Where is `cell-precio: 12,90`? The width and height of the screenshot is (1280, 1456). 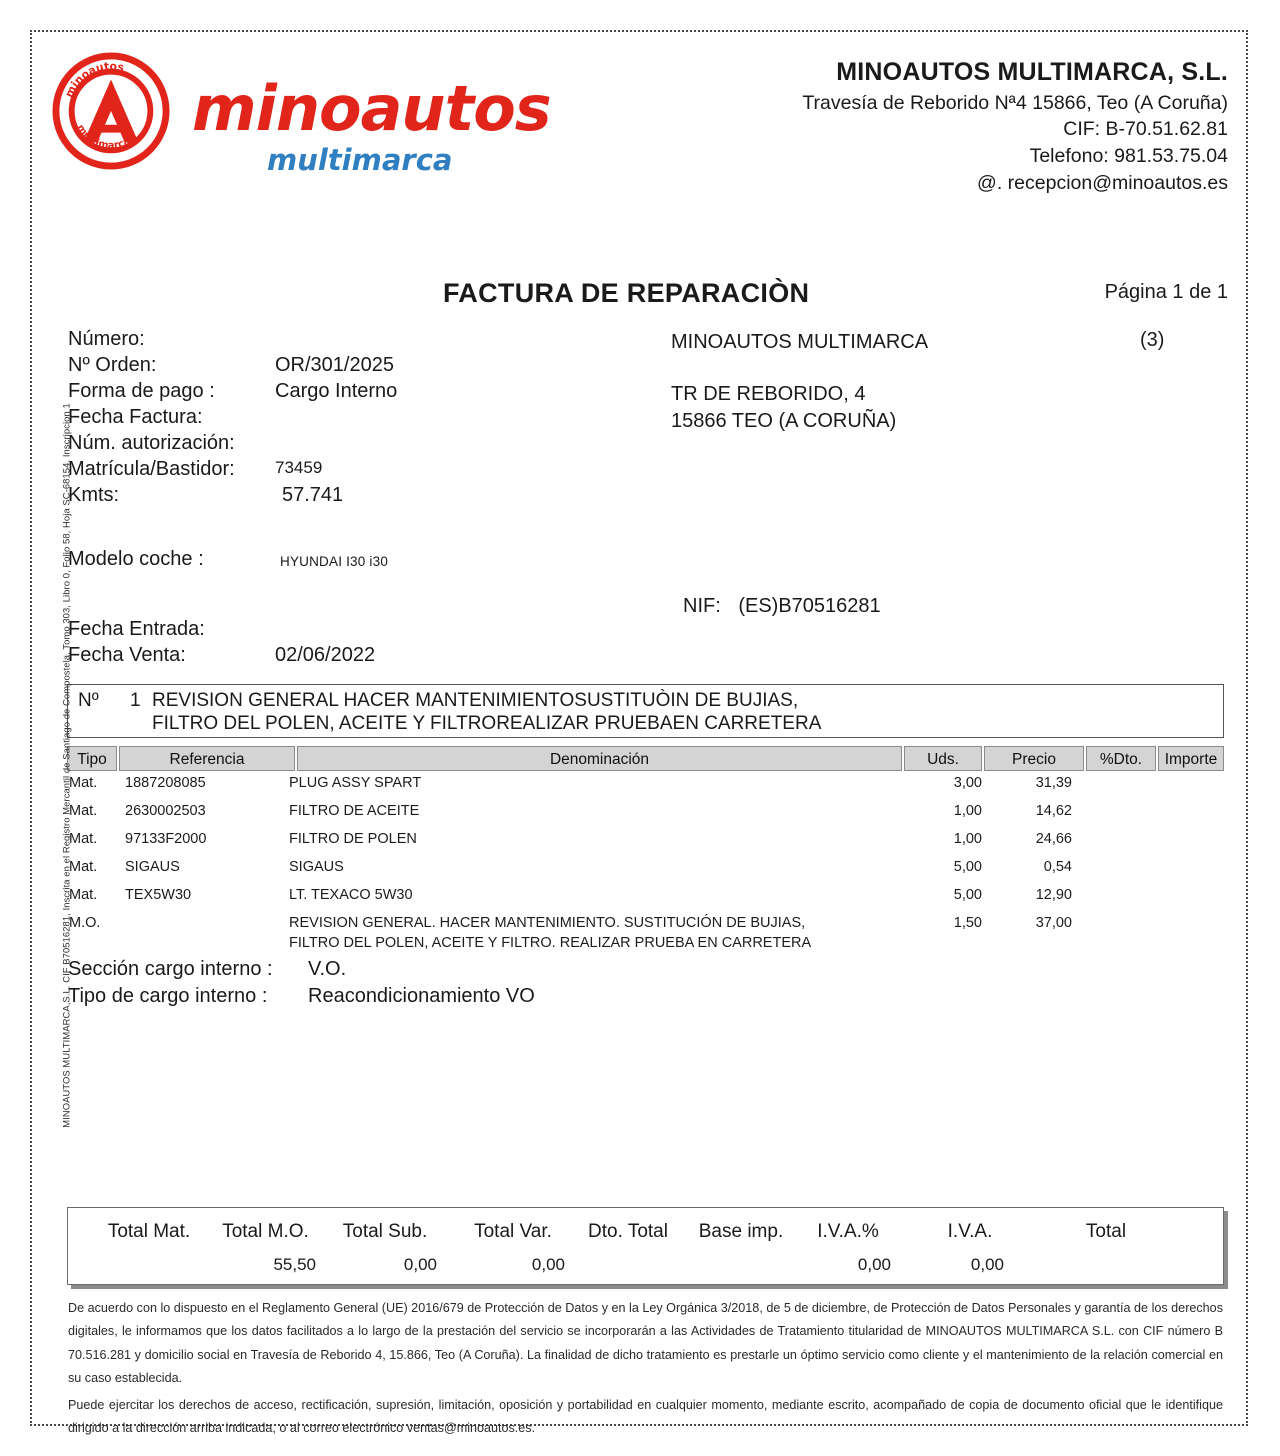 cell-precio: 12,90 is located at coordinates (1053, 895).